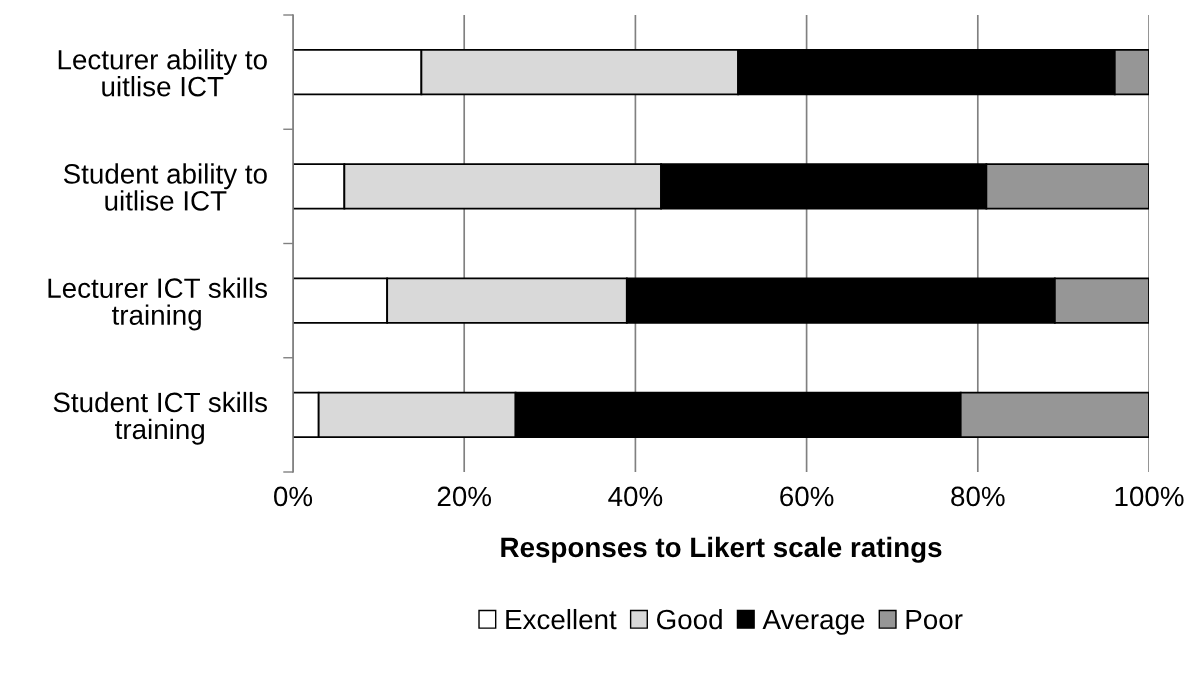  I want to click on x-tick-label: 20%, so click(464, 496).